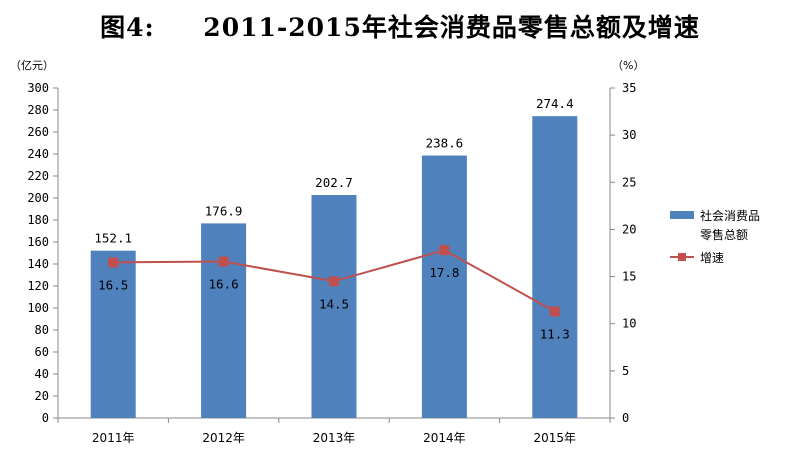  I want to click on y-right-tick-label: 0, so click(625, 418).